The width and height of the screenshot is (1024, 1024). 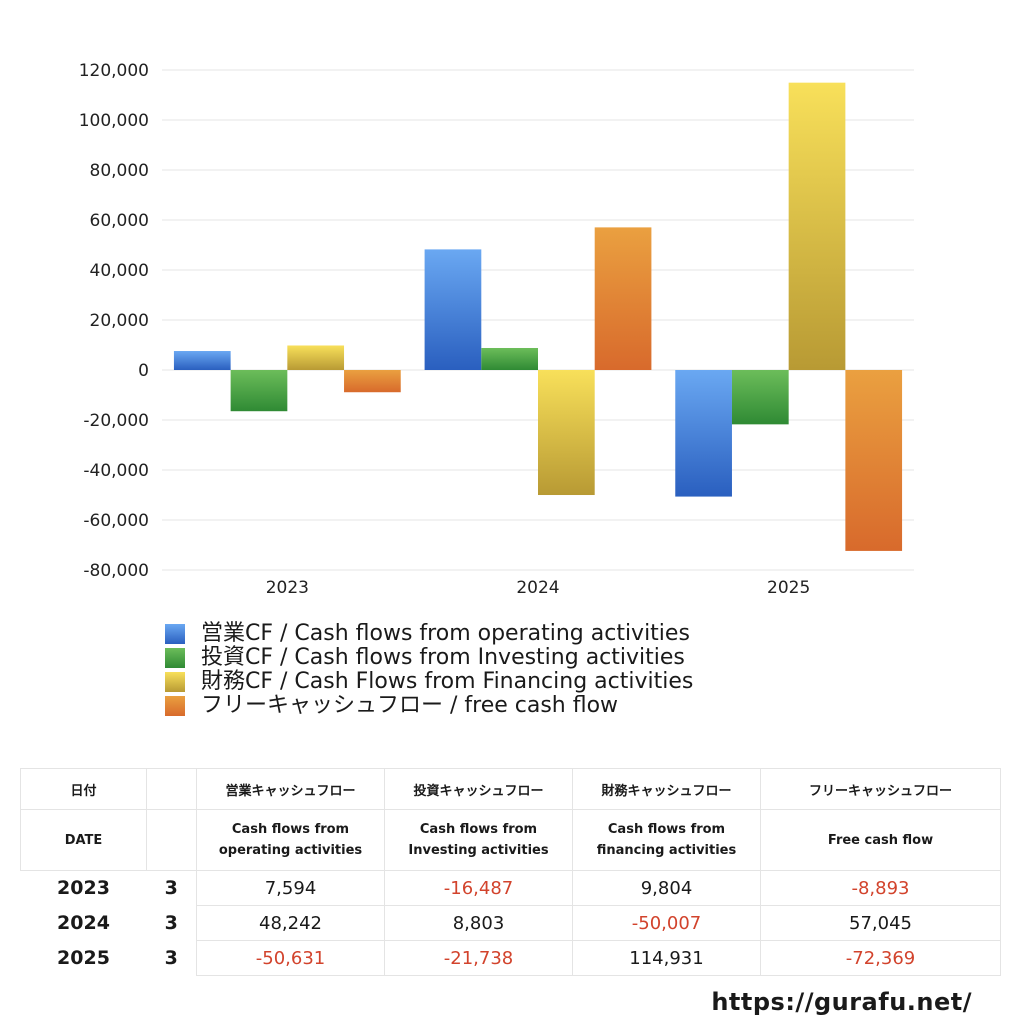 What do you see at coordinates (114, 71) in the screenshot?
I see `y-tick-label: 120,000` at bounding box center [114, 71].